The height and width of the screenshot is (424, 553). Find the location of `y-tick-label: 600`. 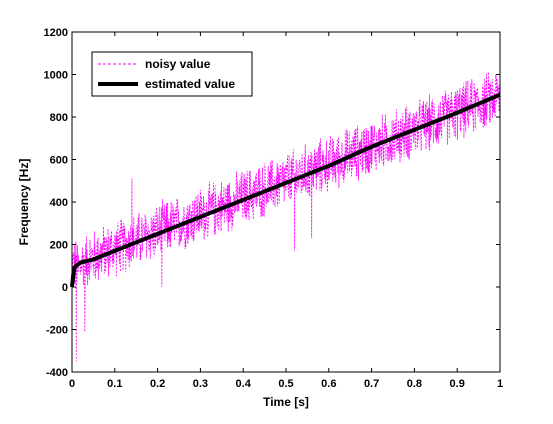

y-tick-label: 600 is located at coordinates (59, 161).